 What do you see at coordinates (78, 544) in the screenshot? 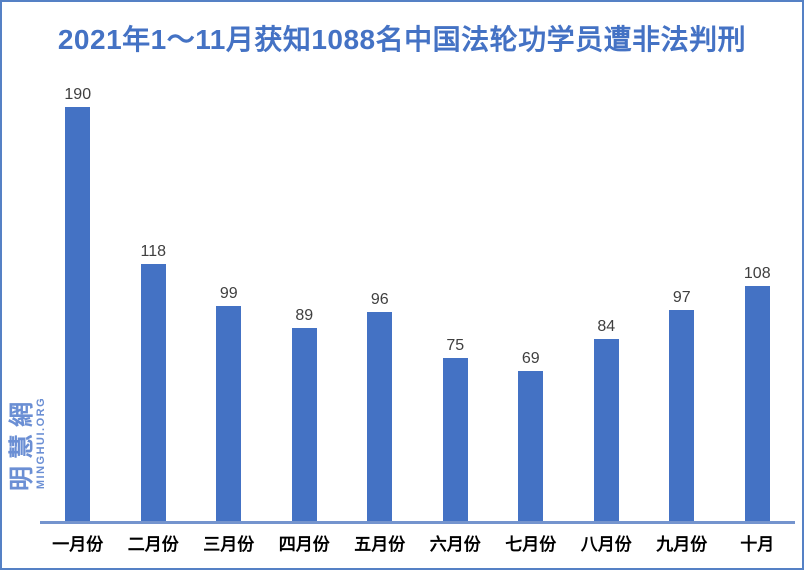
I see `x-axis-label: 一月份` at bounding box center [78, 544].